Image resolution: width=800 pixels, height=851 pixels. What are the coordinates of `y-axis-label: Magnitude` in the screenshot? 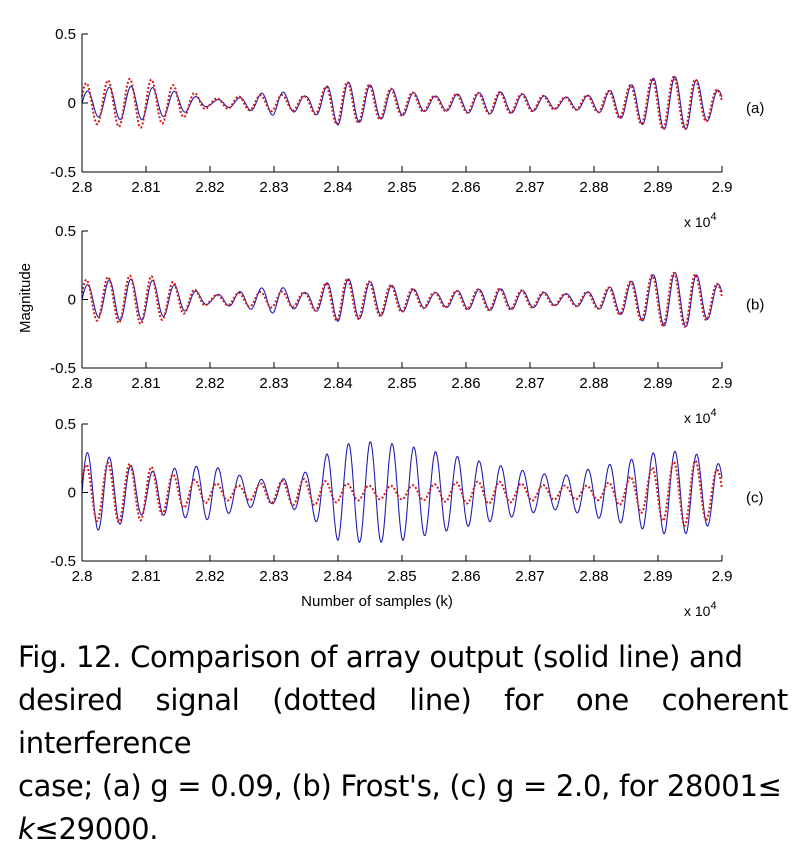 It's located at (25, 298).